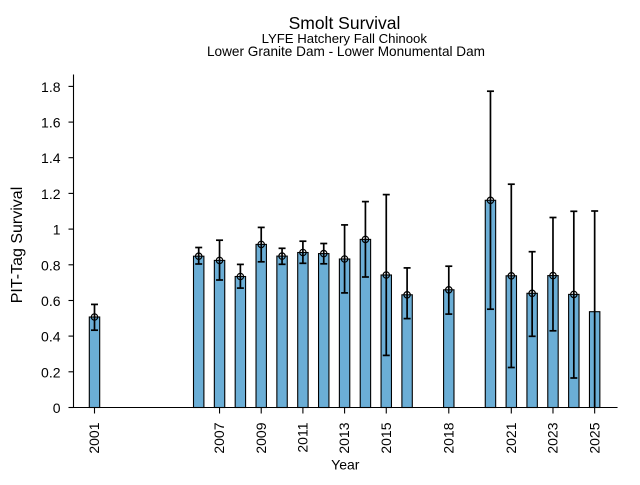 The image size is (640, 485). Describe the element at coordinates (345, 464) in the screenshot. I see `svg-text: Year` at that location.